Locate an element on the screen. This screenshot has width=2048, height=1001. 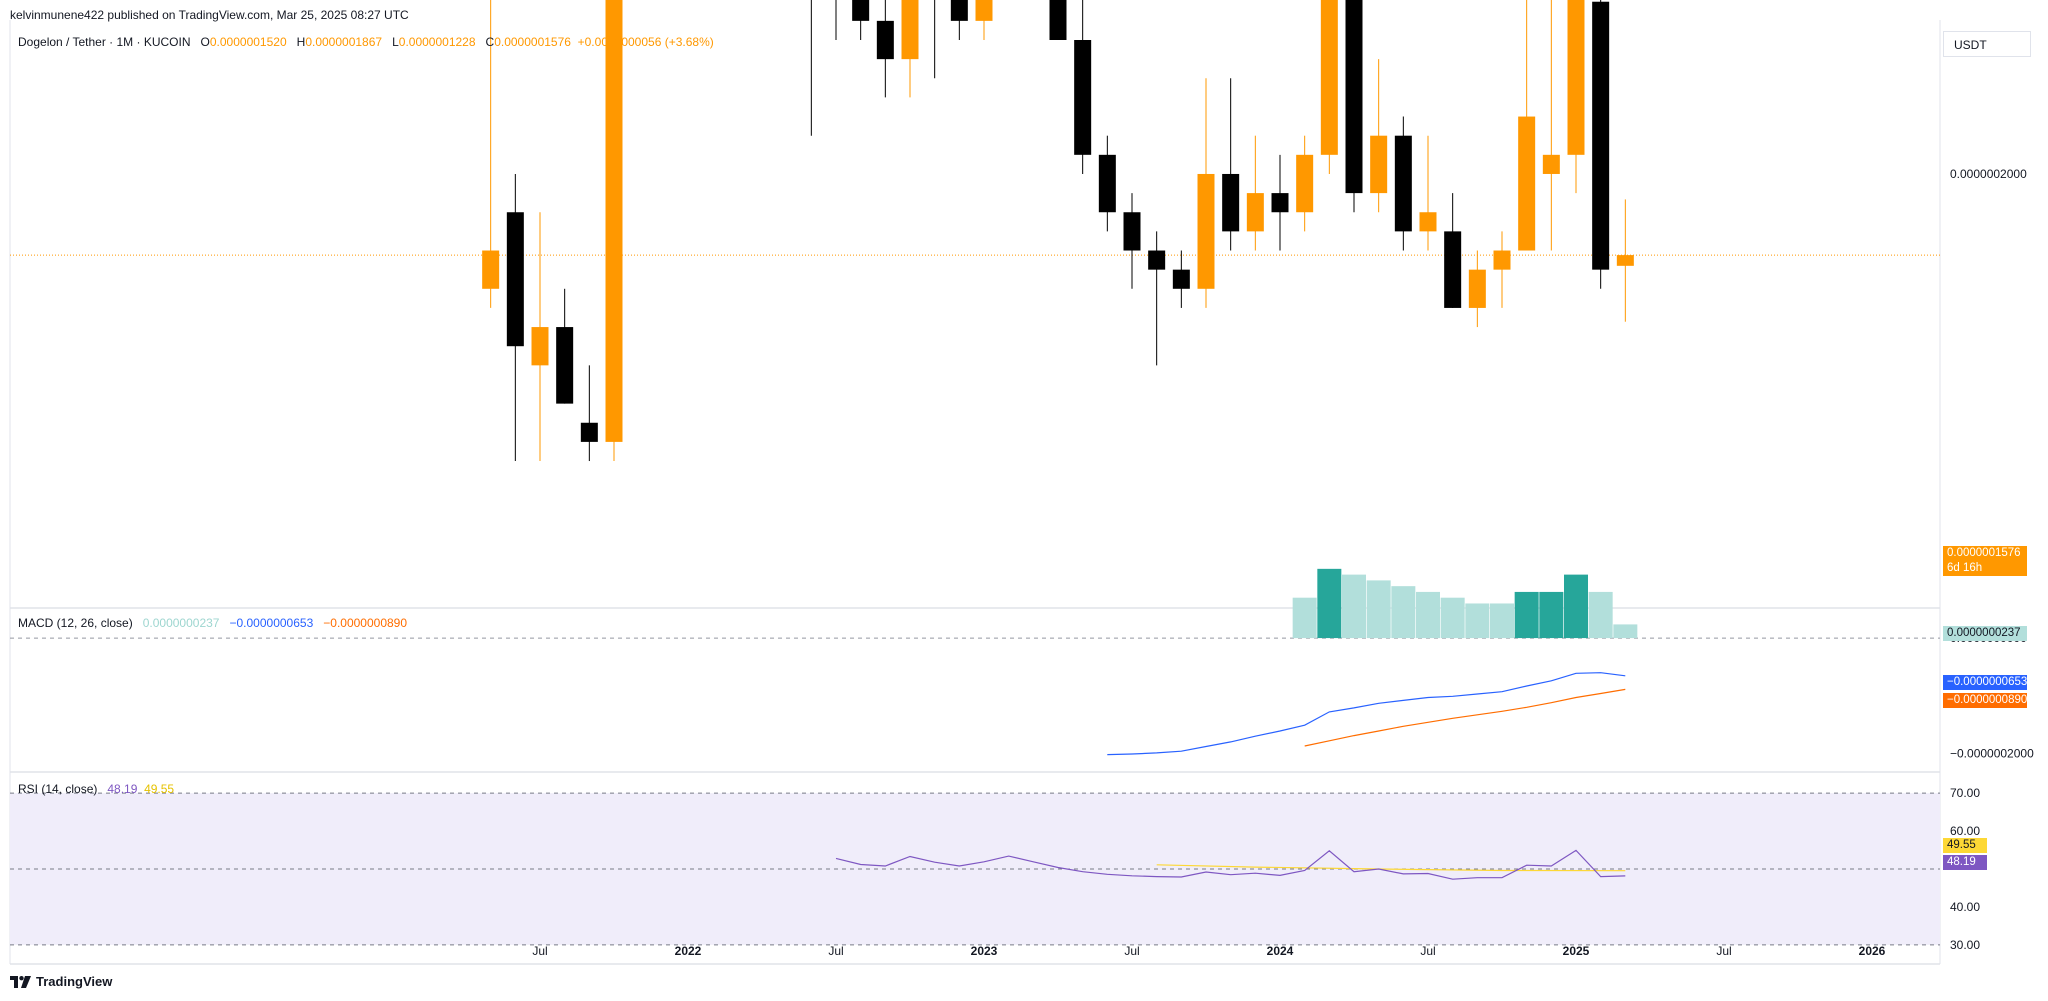
macd-signal-badge: −0.0000000890 is located at coordinates (1985, 700).